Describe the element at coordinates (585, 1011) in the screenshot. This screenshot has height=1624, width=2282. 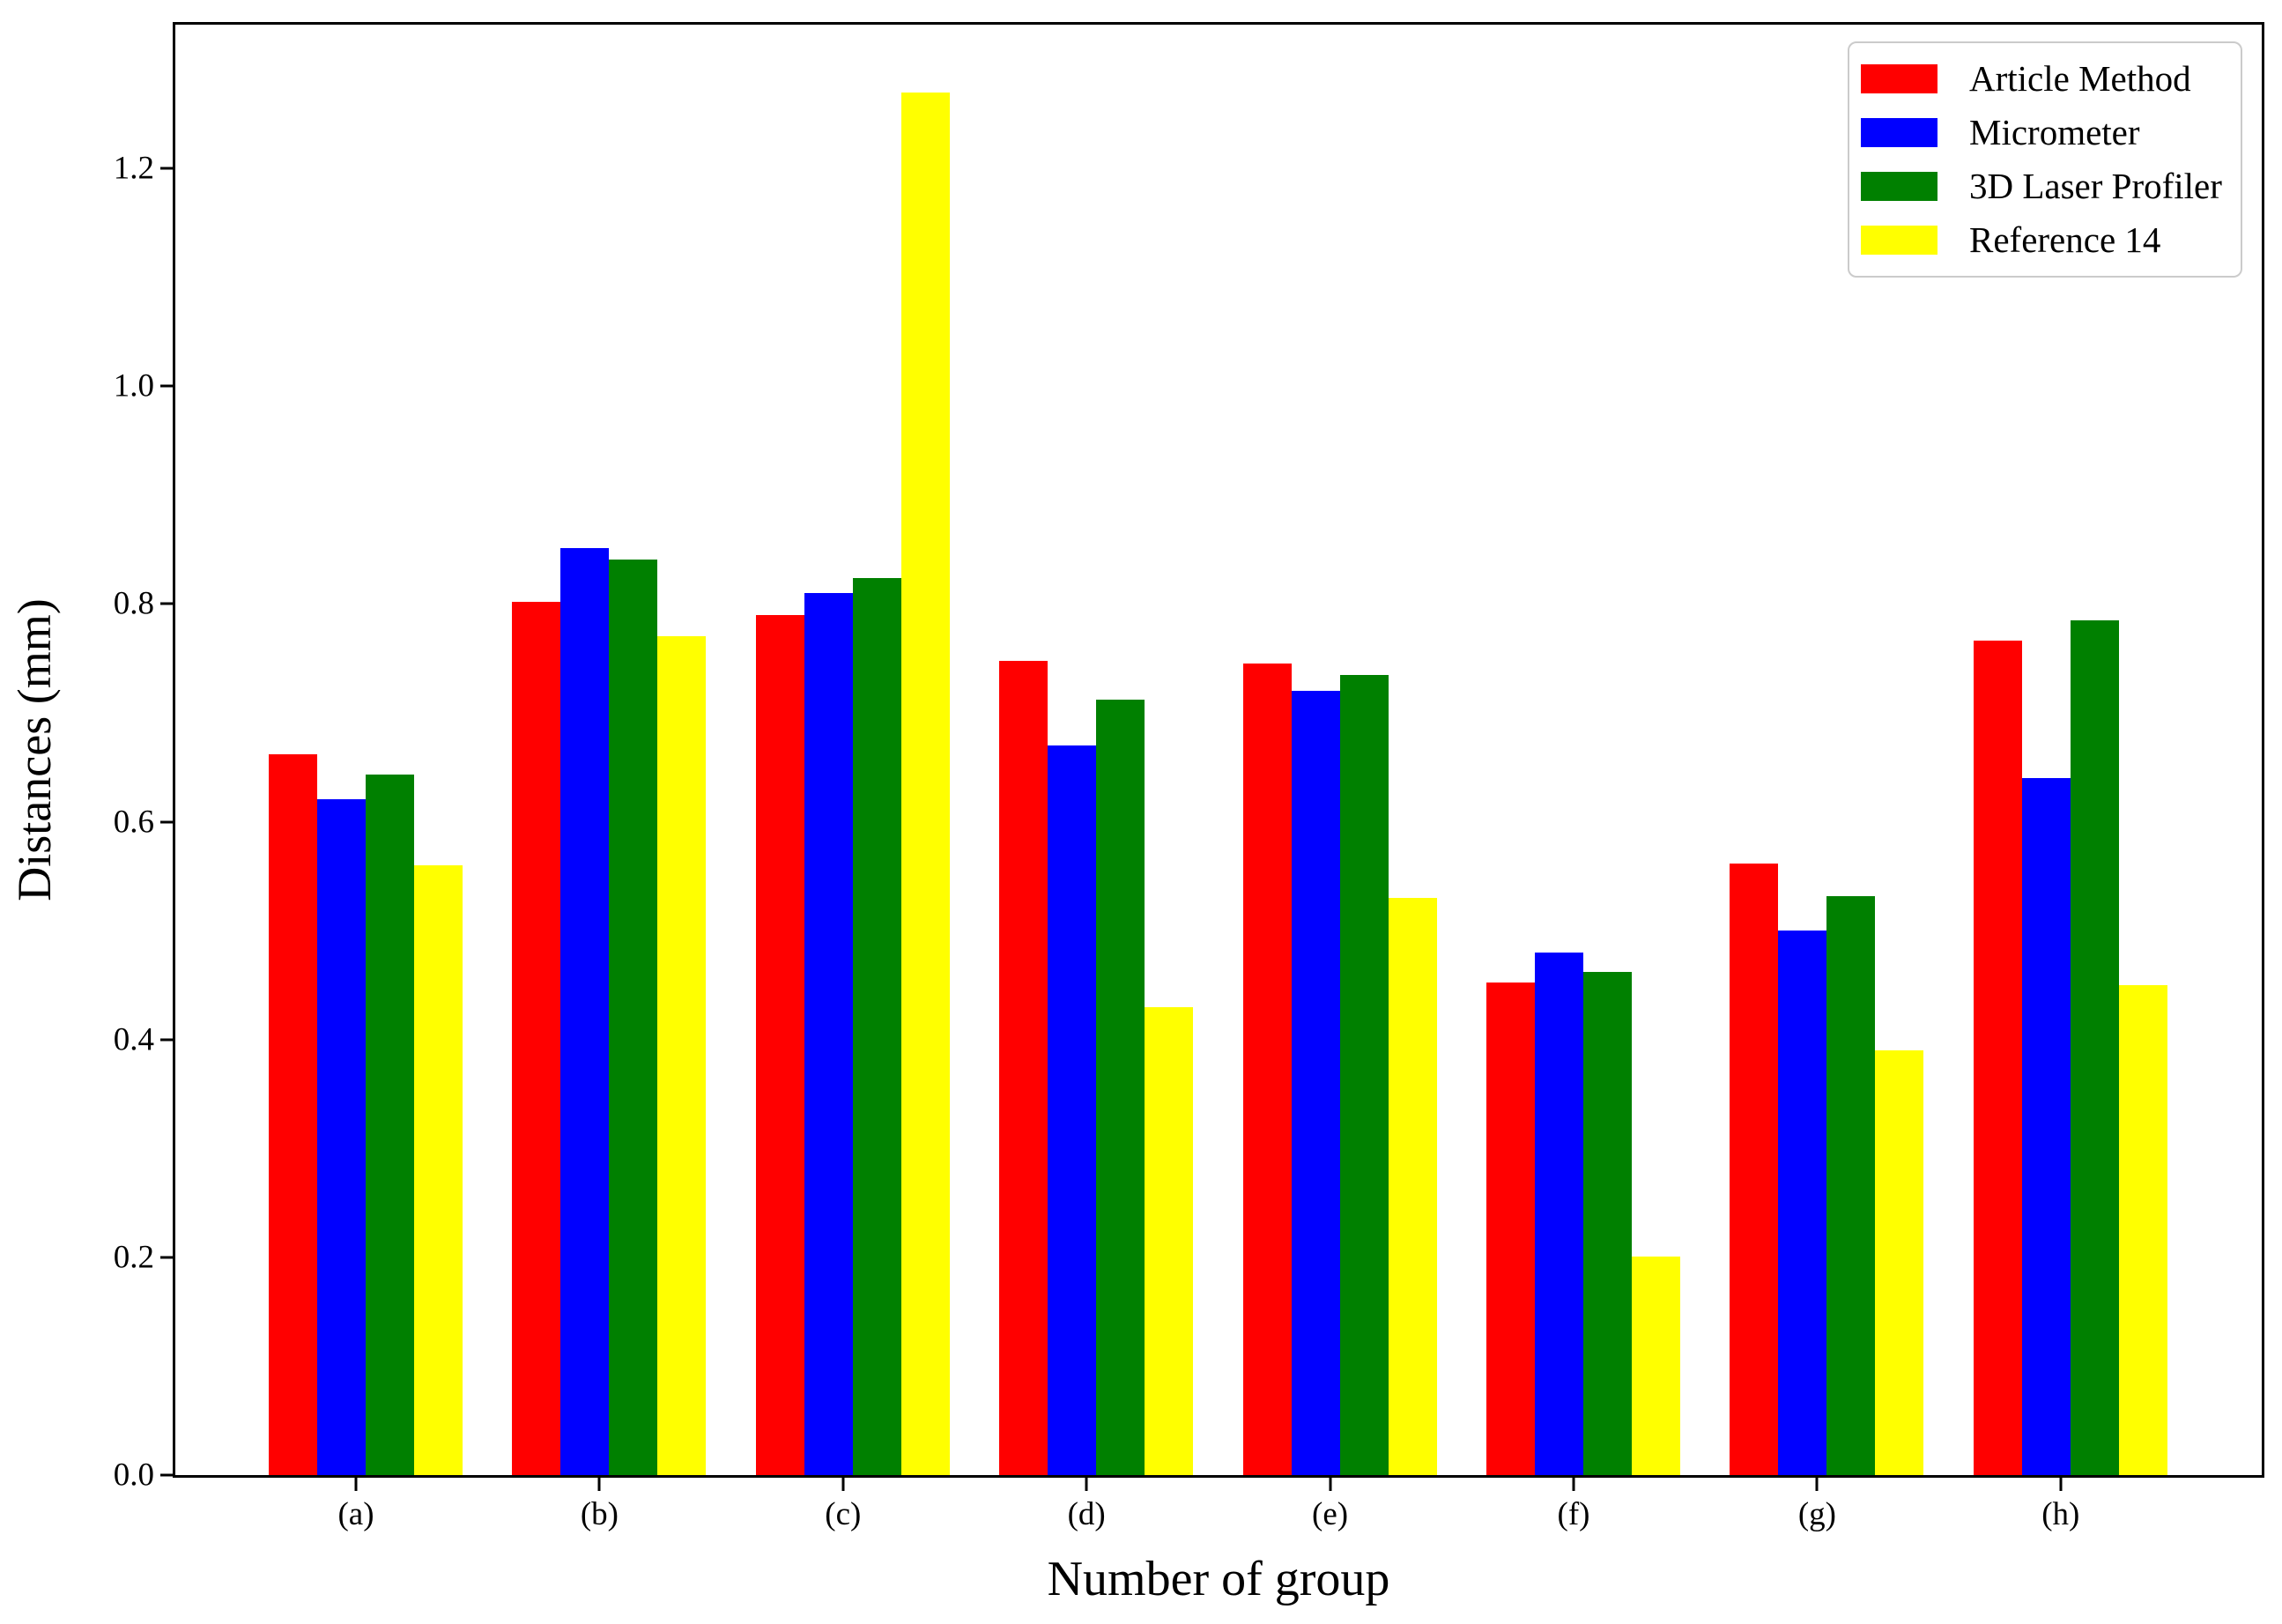
I see `bar-micrometer-b` at that location.